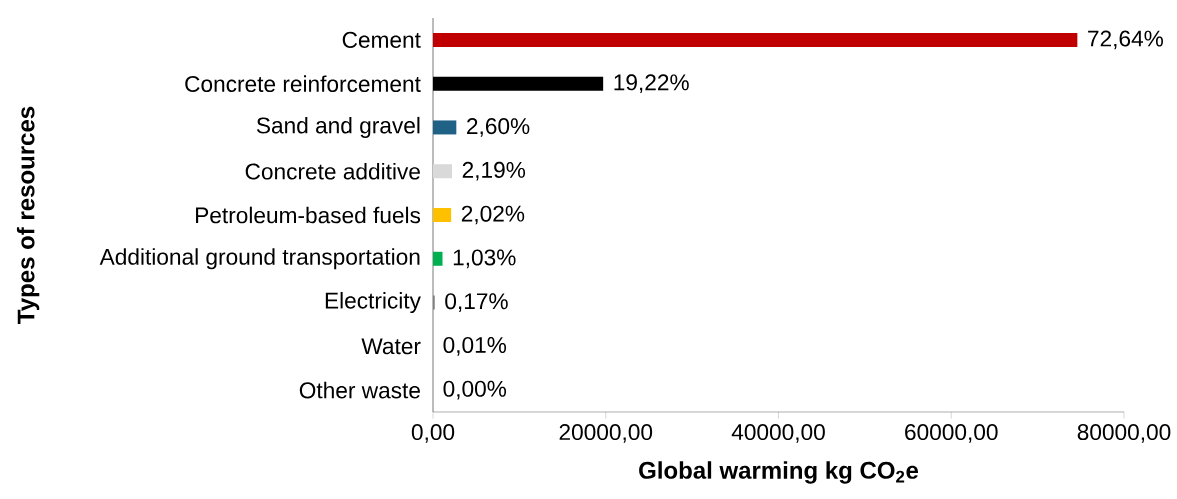  What do you see at coordinates (433, 433) in the screenshot?
I see `x-tick-label: 0,00` at bounding box center [433, 433].